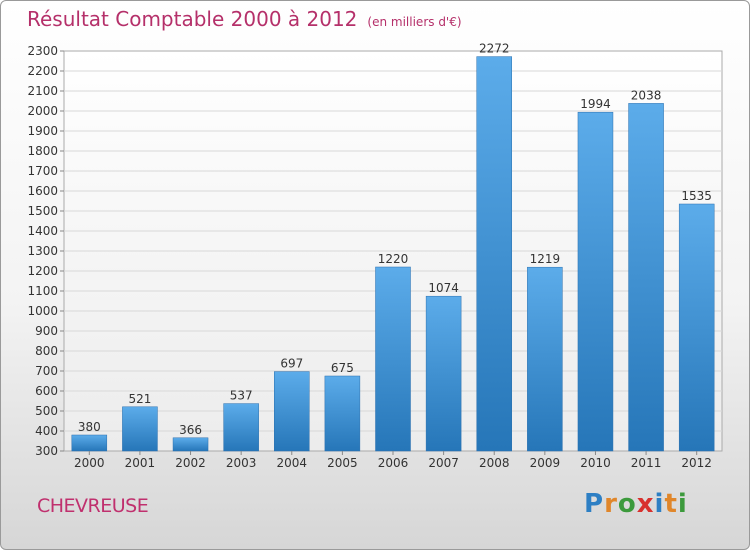  I want to click on bar-2006, so click(393, 359).